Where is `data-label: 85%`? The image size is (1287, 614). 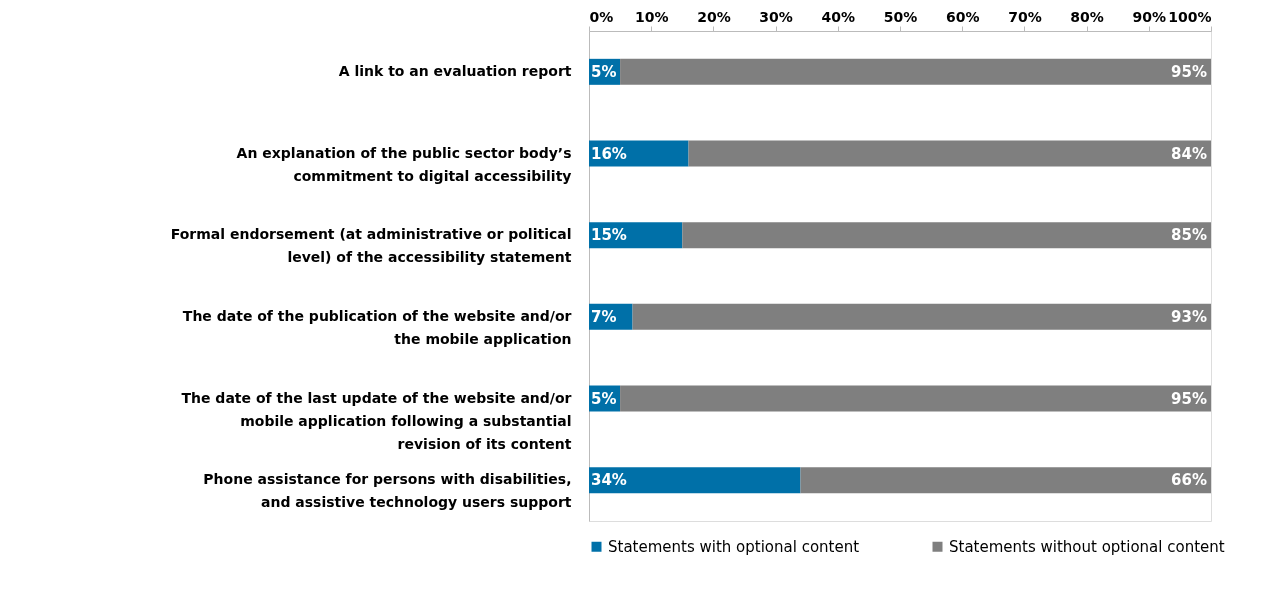
data-label: 85% is located at coordinates (1189, 235).